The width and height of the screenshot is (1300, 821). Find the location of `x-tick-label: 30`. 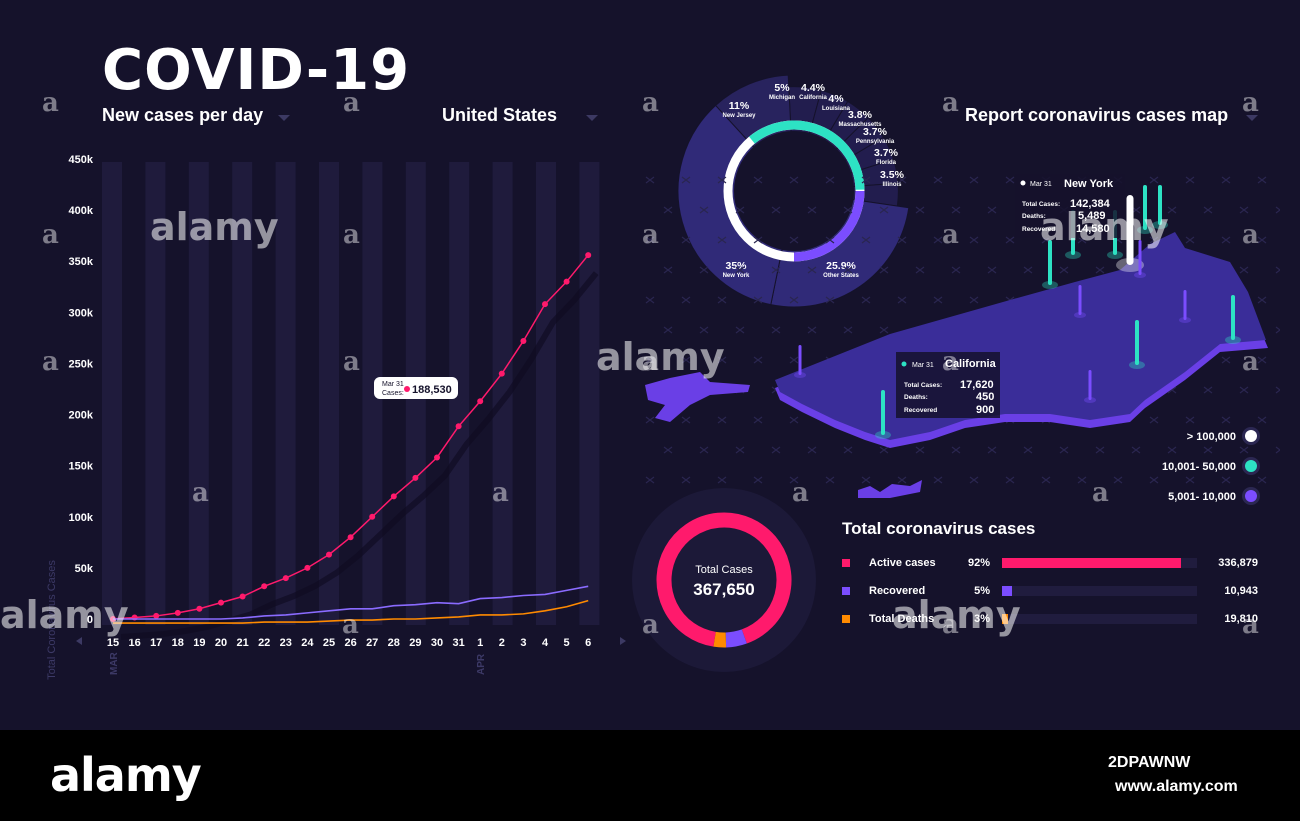

x-tick-label: 30 is located at coordinates (437, 643).